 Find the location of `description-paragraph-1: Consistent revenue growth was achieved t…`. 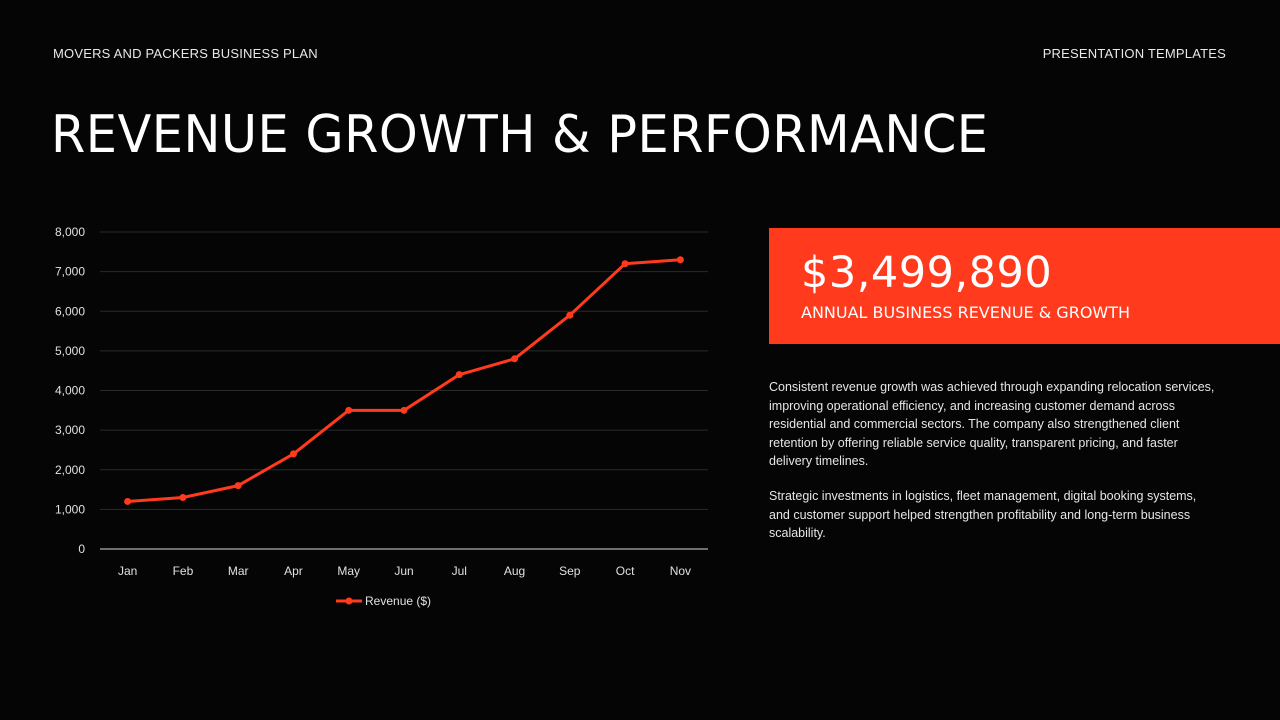

description-paragraph-1: Consistent revenue growth was achieved t… is located at coordinates (992, 424).